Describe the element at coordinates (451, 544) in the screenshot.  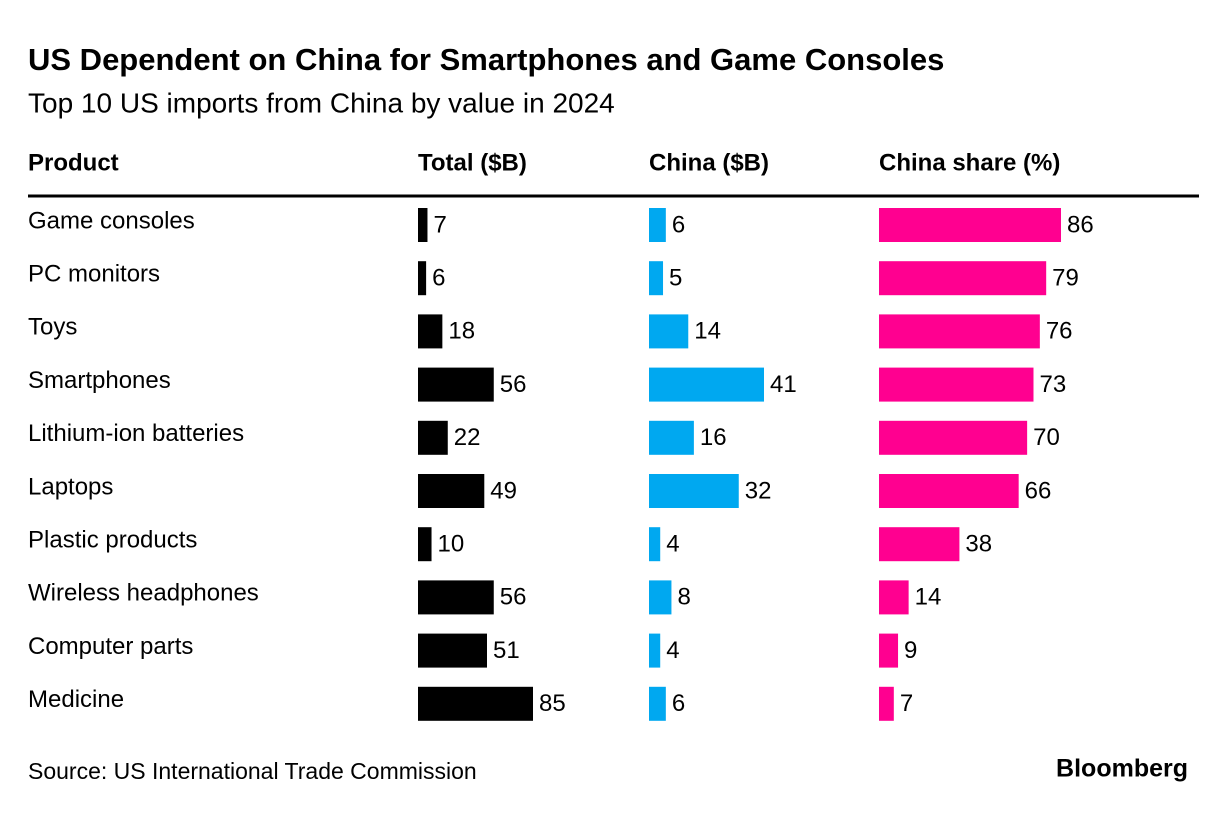
I see `value-label: 10` at that location.